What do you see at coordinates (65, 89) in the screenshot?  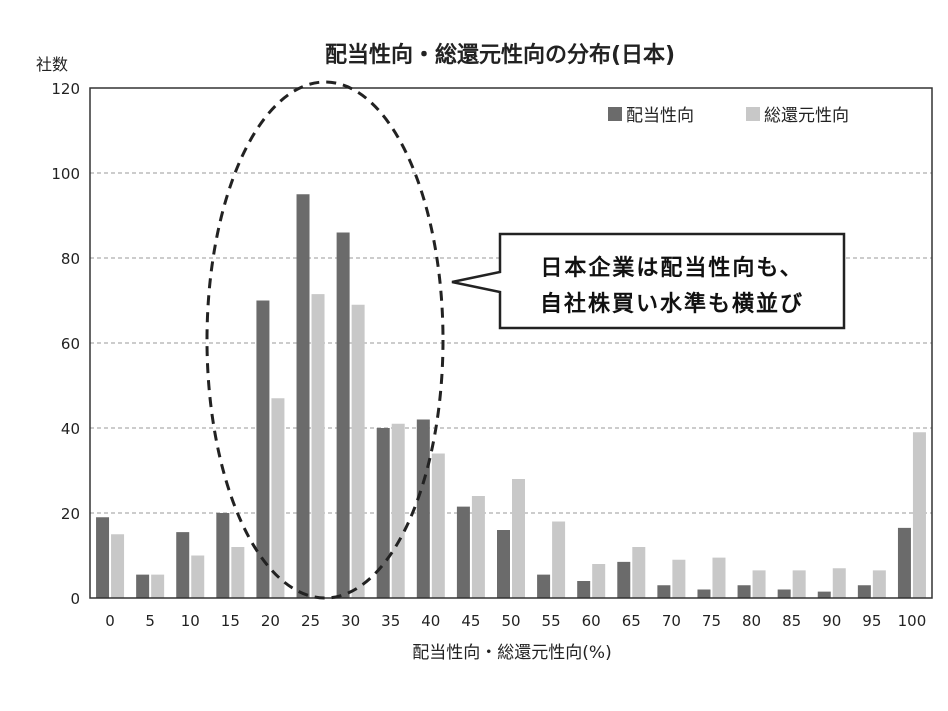 I see `y-tick-label: 120` at bounding box center [65, 89].